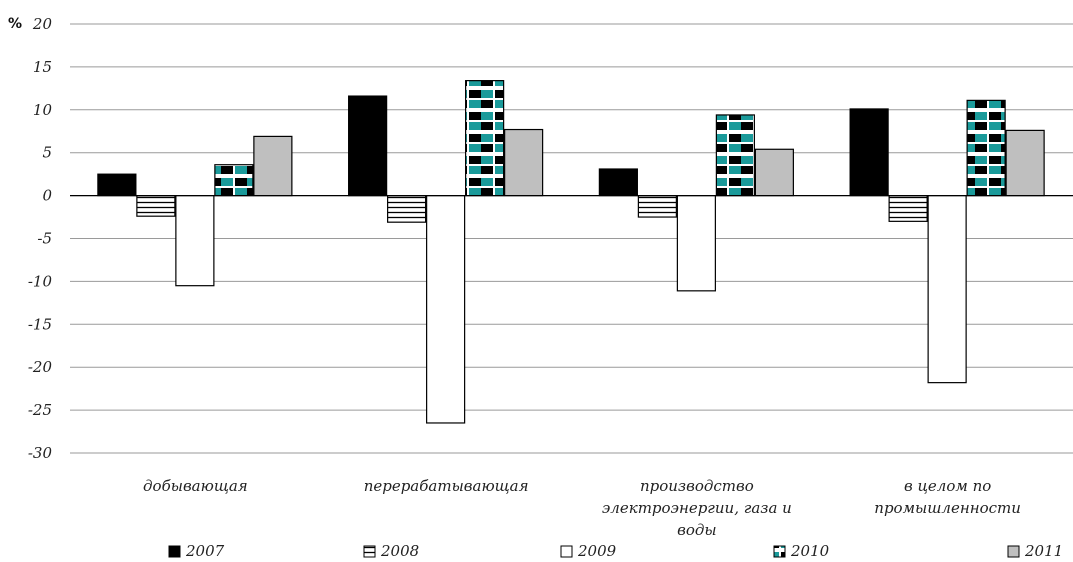  I want to click on bar-2008-cat1, so click(156, 206).